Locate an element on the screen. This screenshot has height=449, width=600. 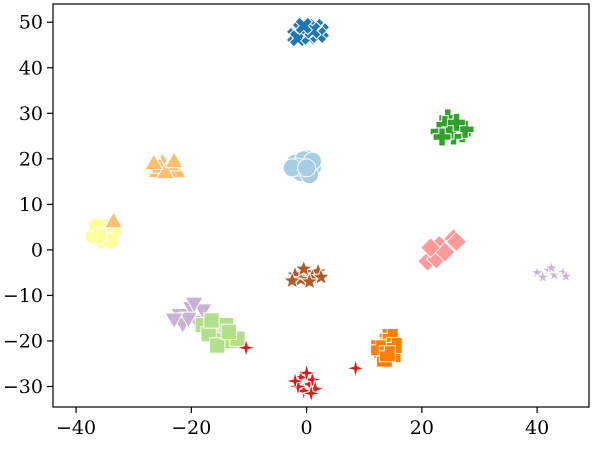
y-tick-label: 50 is located at coordinates (31, 23).